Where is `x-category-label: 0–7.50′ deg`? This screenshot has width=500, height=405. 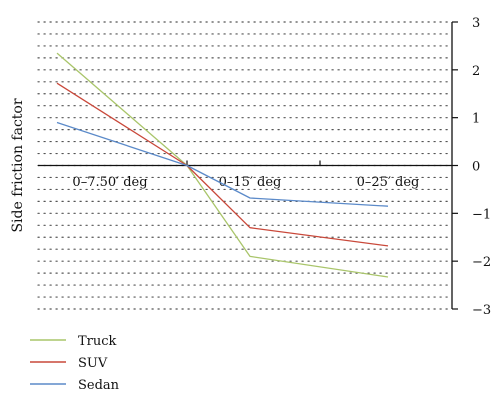
x-category-label: 0–7.50′ deg is located at coordinates (109, 182).